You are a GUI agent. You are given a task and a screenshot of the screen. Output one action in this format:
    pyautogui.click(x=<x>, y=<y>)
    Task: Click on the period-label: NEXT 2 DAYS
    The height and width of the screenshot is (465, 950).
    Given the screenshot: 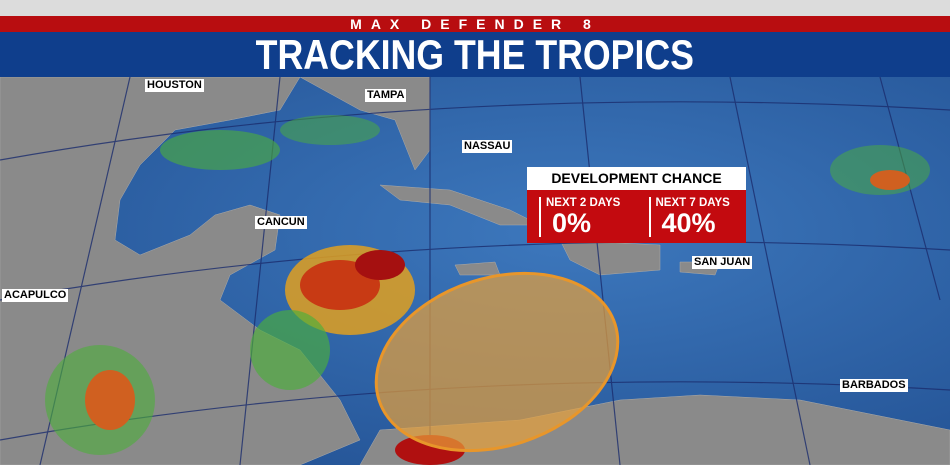 What is the action you would take?
    pyautogui.click(x=583, y=203)
    